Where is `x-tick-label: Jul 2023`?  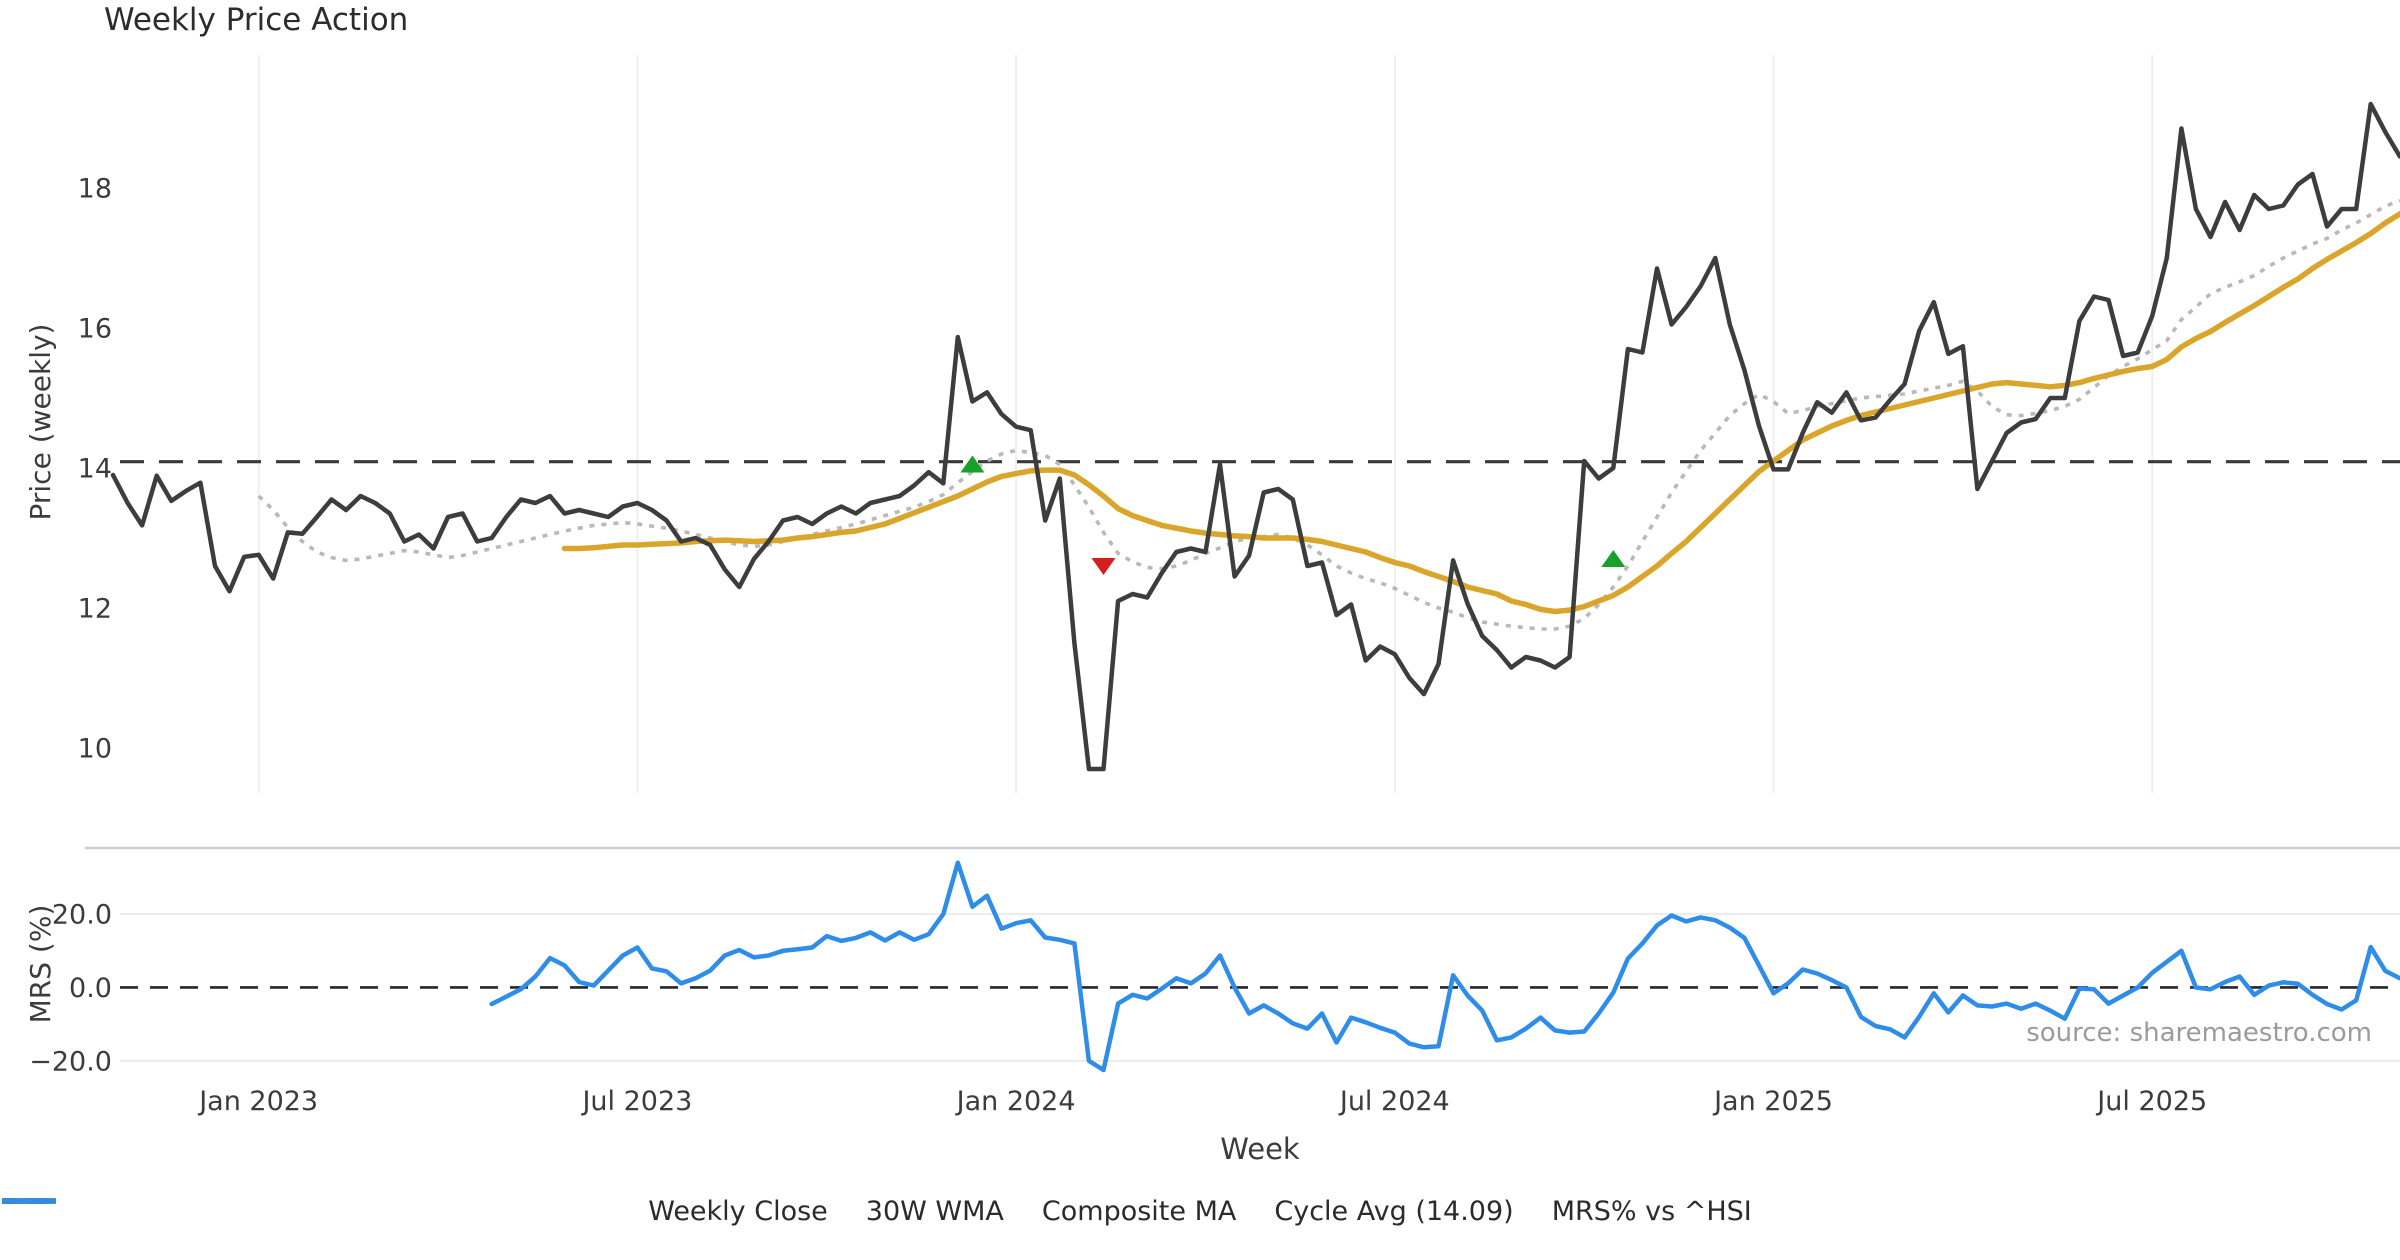 x-tick-label: Jul 2023 is located at coordinates (636, 1101).